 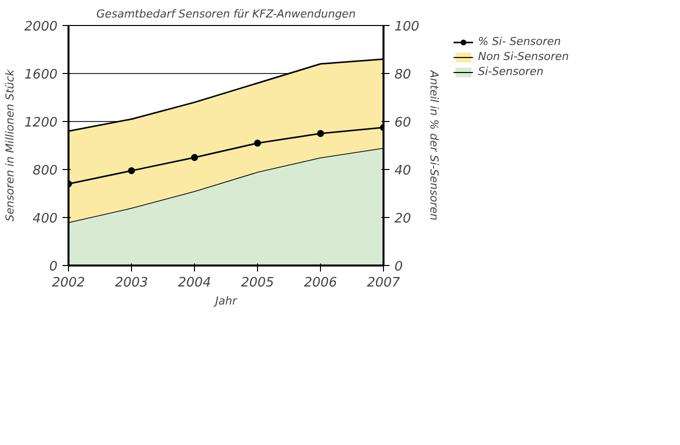 I want to click on x-tick-label: 2005, so click(x=257, y=283).